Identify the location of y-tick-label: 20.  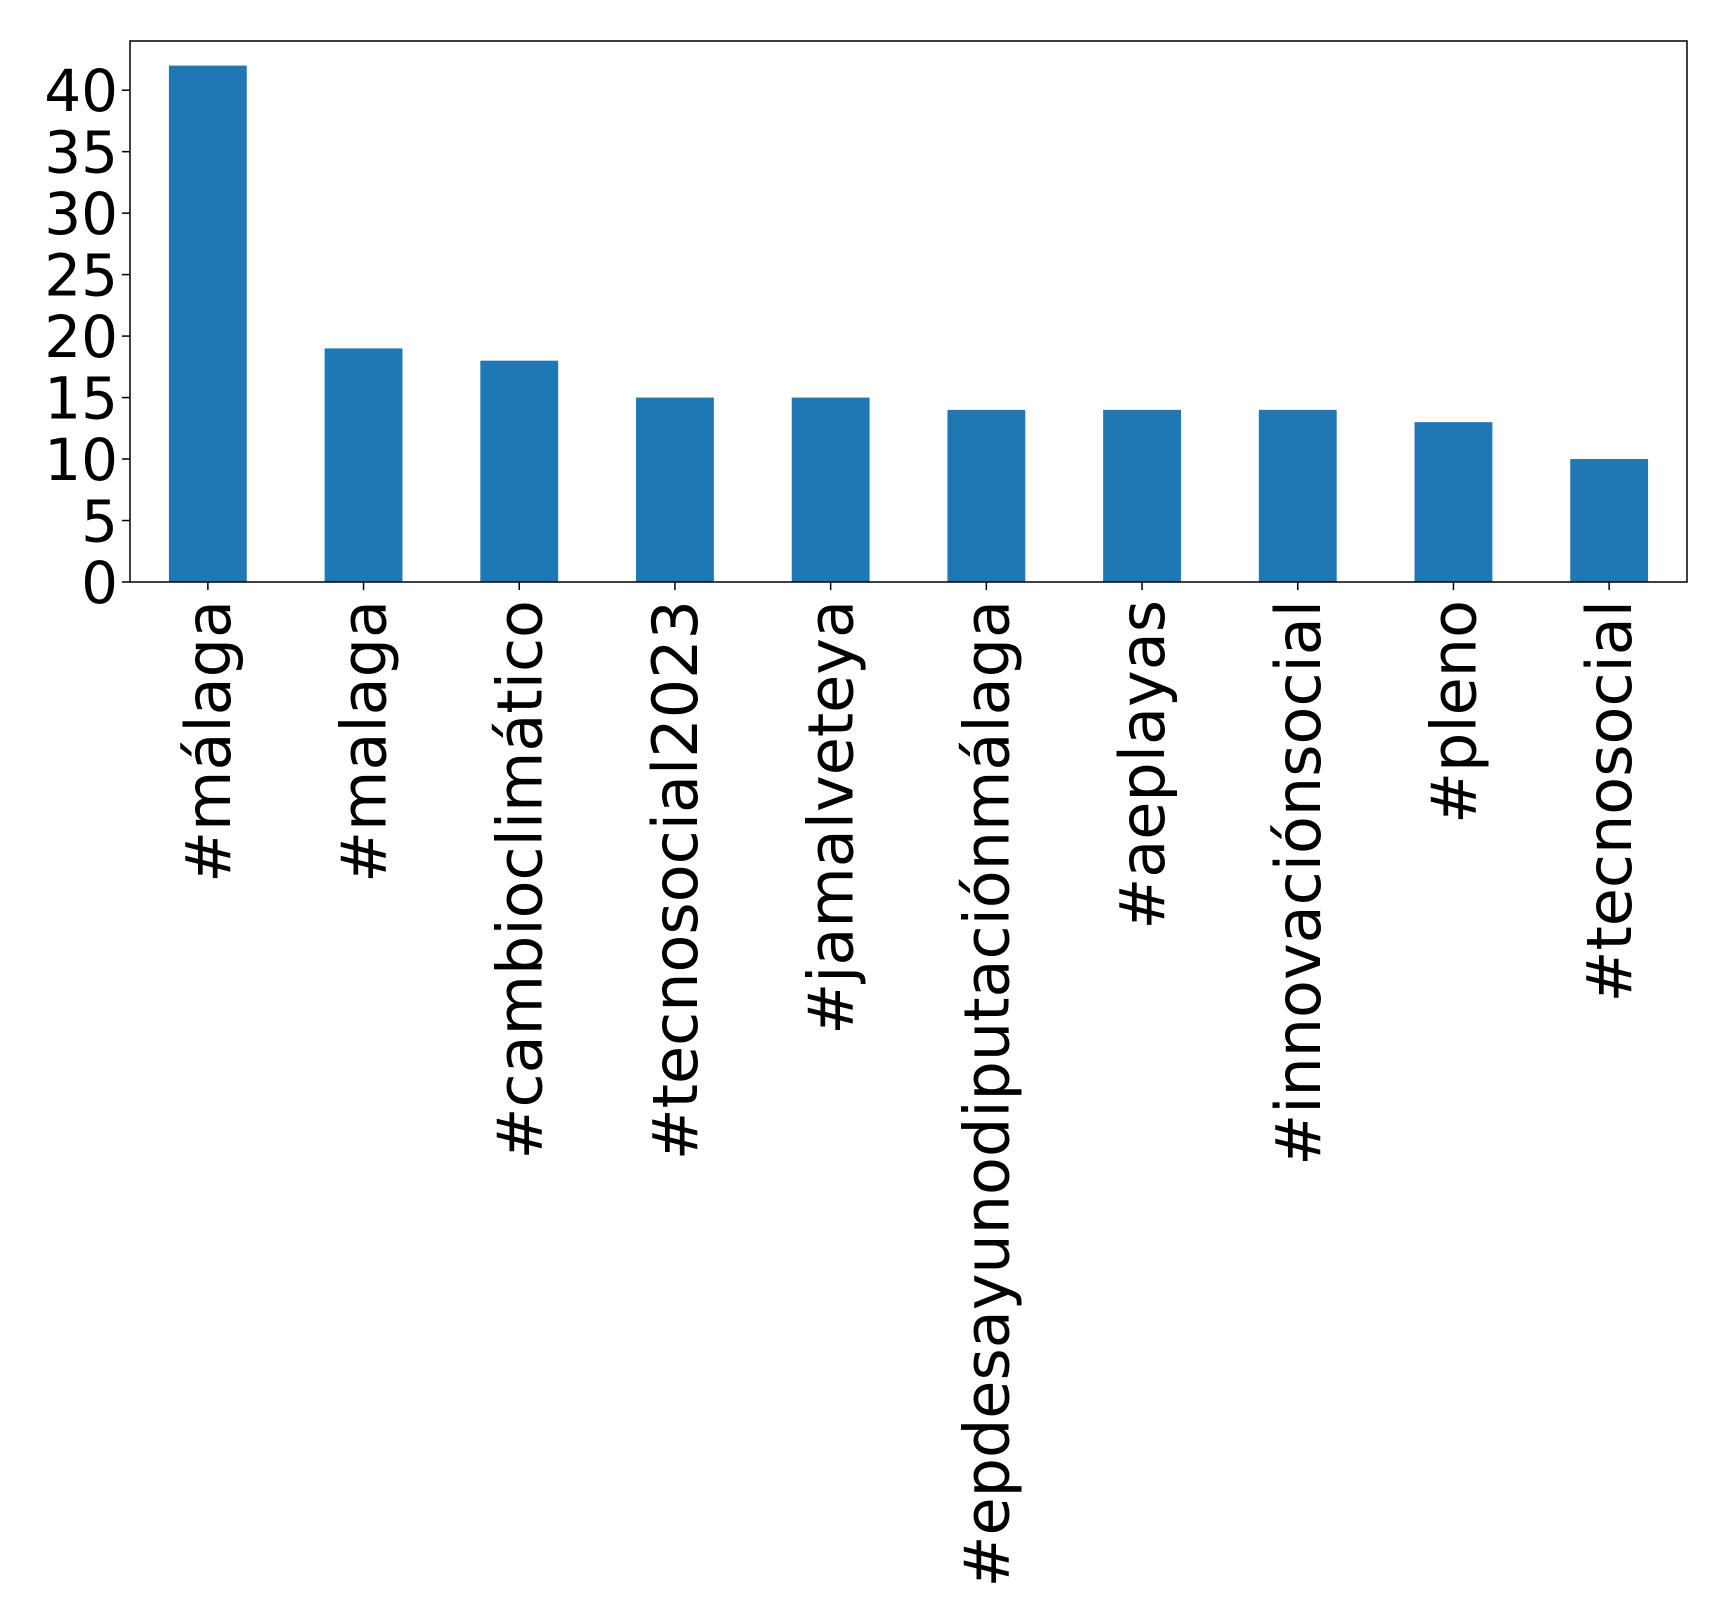
(81, 337).